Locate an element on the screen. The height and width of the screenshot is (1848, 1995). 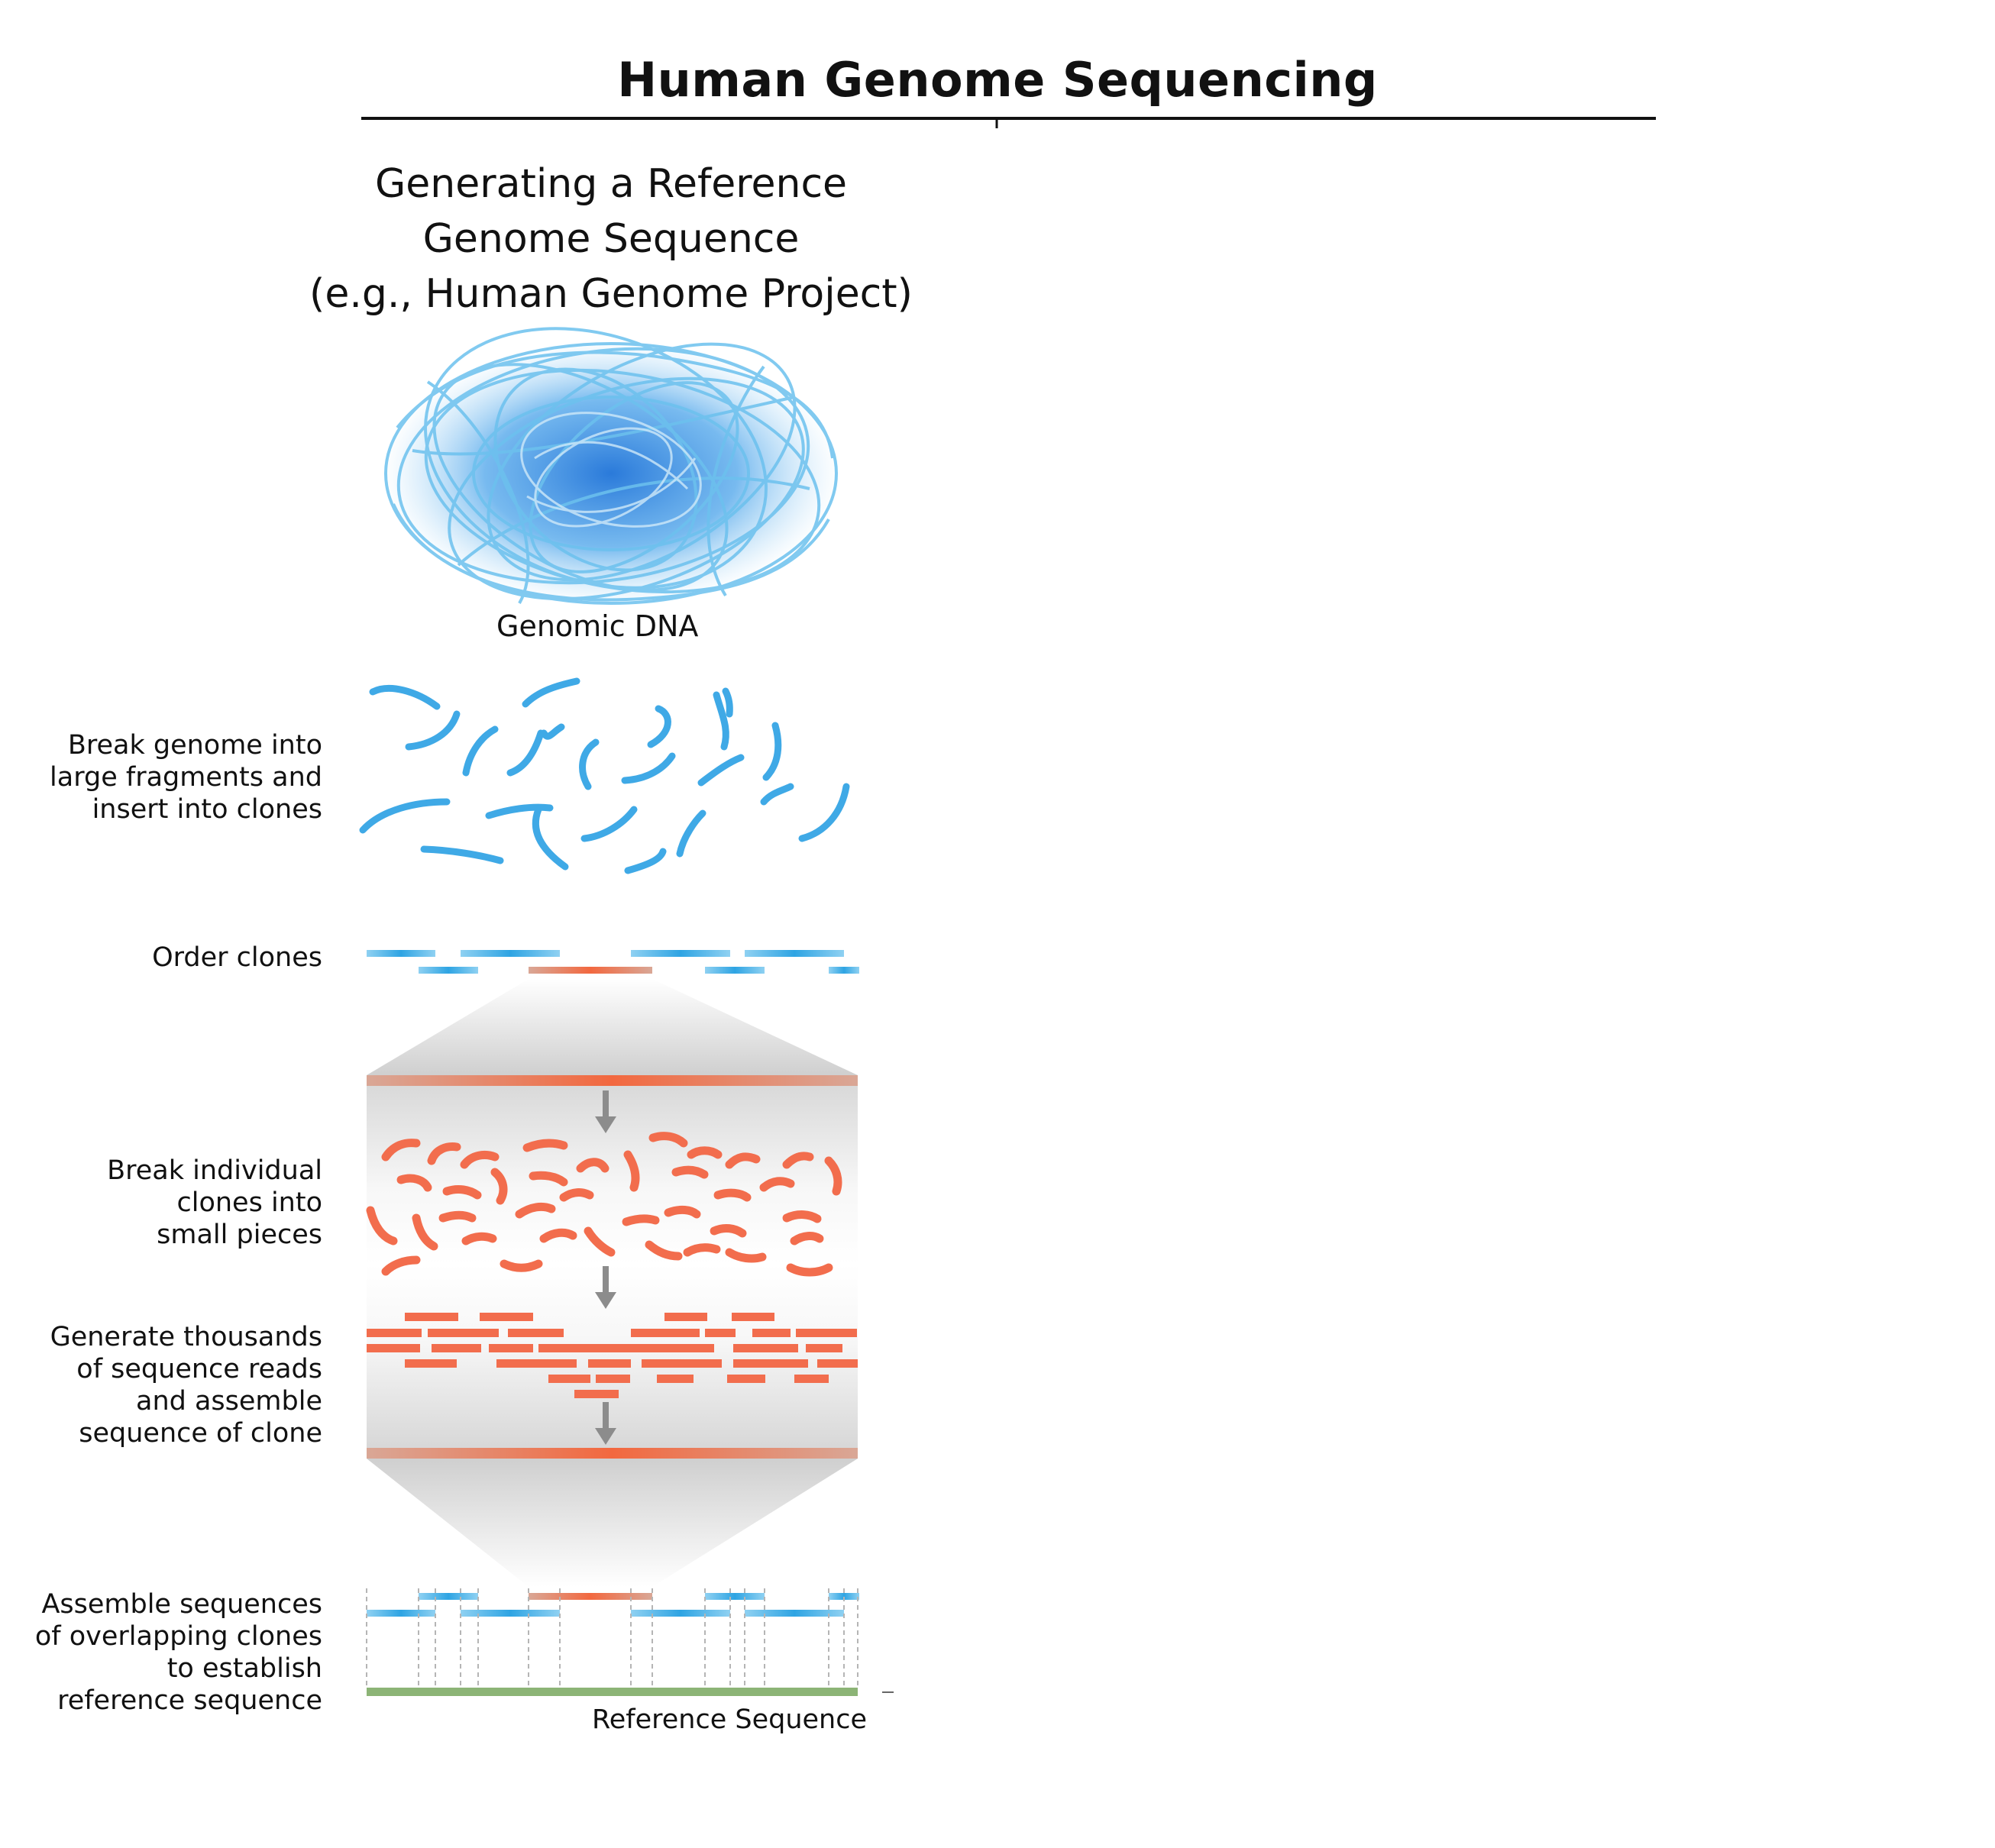
genomic-dna-icon is located at coordinates (611, 467).